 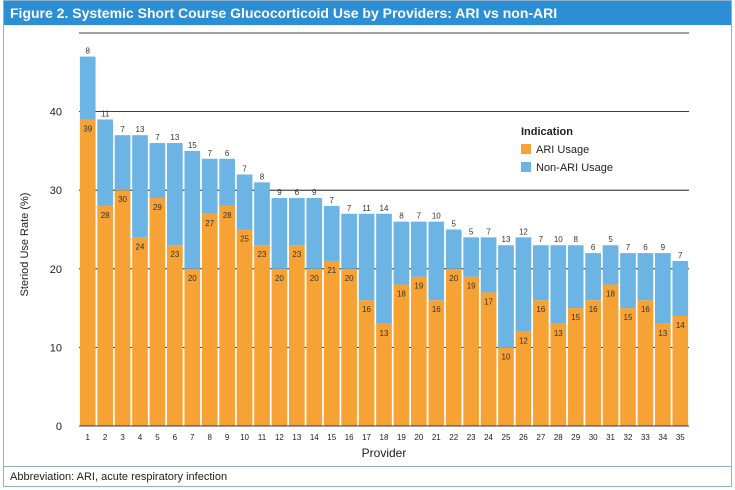 What do you see at coordinates (645, 437) in the screenshot?
I see `x-tick-label: 33` at bounding box center [645, 437].